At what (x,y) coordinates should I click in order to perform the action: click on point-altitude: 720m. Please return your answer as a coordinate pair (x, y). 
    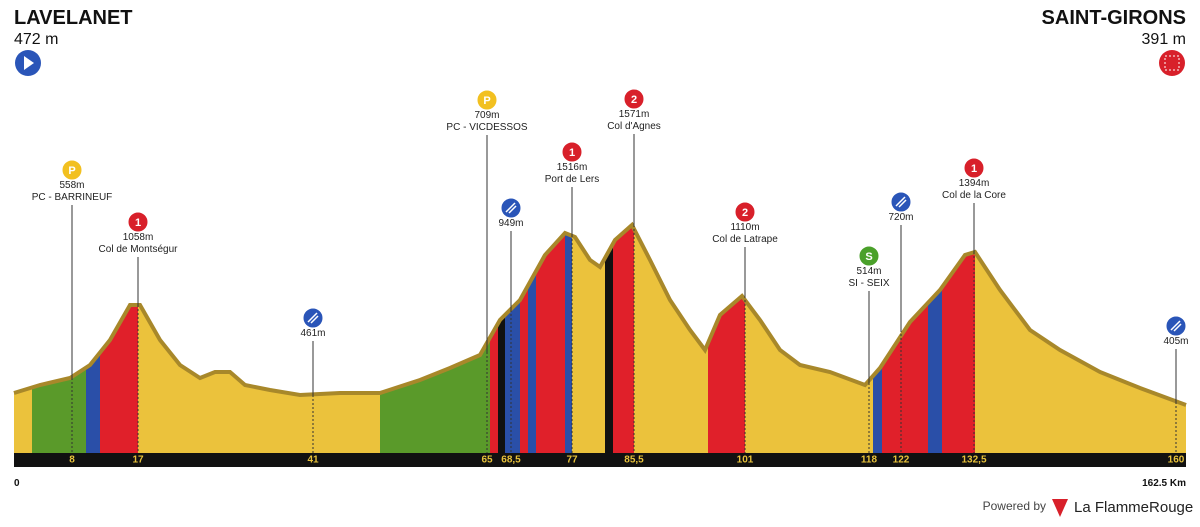
    Looking at the image, I should click on (900, 217).